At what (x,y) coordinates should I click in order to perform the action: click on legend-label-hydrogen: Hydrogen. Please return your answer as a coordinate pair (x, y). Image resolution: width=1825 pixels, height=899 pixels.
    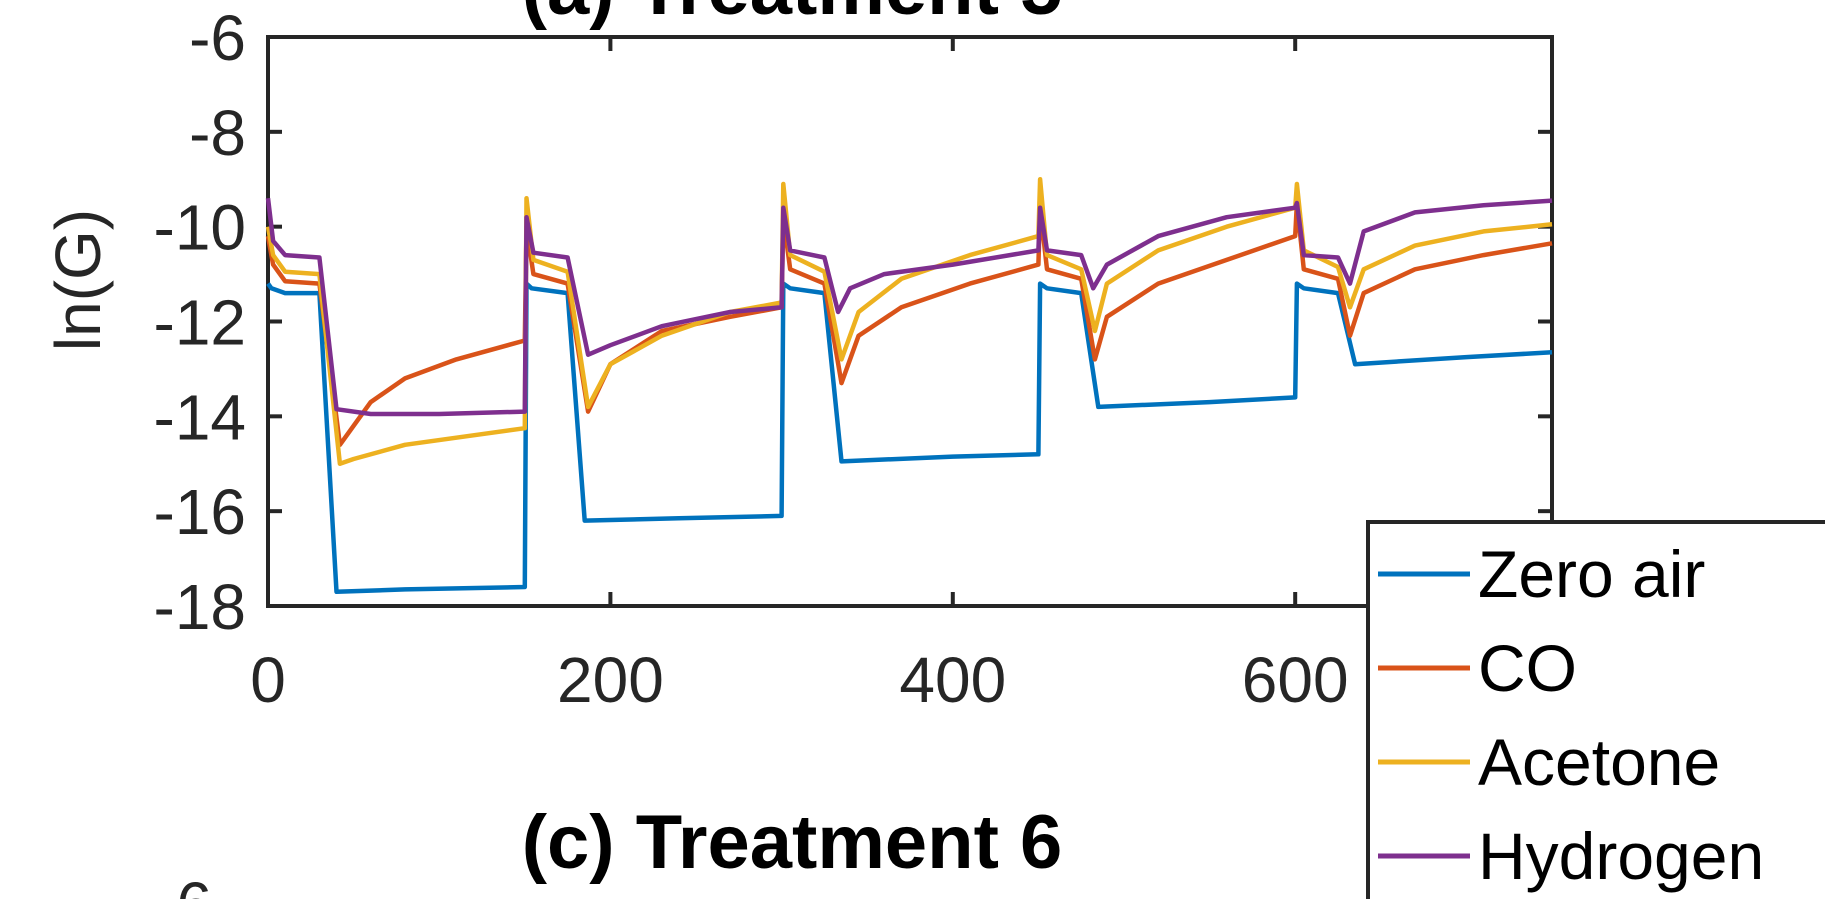
    Looking at the image, I should click on (1621, 856).